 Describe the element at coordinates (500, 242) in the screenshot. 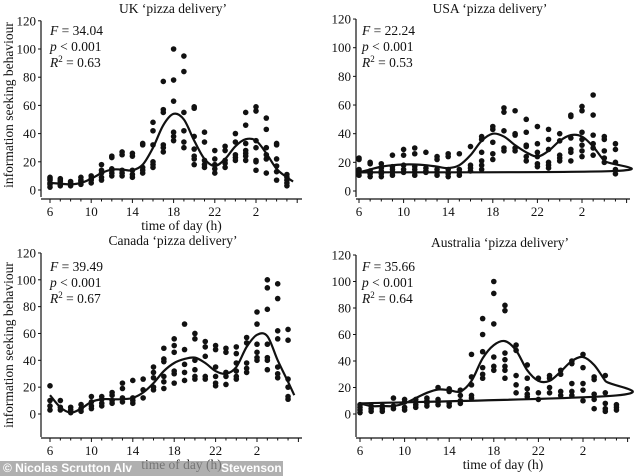

I see `panel-title: Australia ‘pizza delivery’` at that location.